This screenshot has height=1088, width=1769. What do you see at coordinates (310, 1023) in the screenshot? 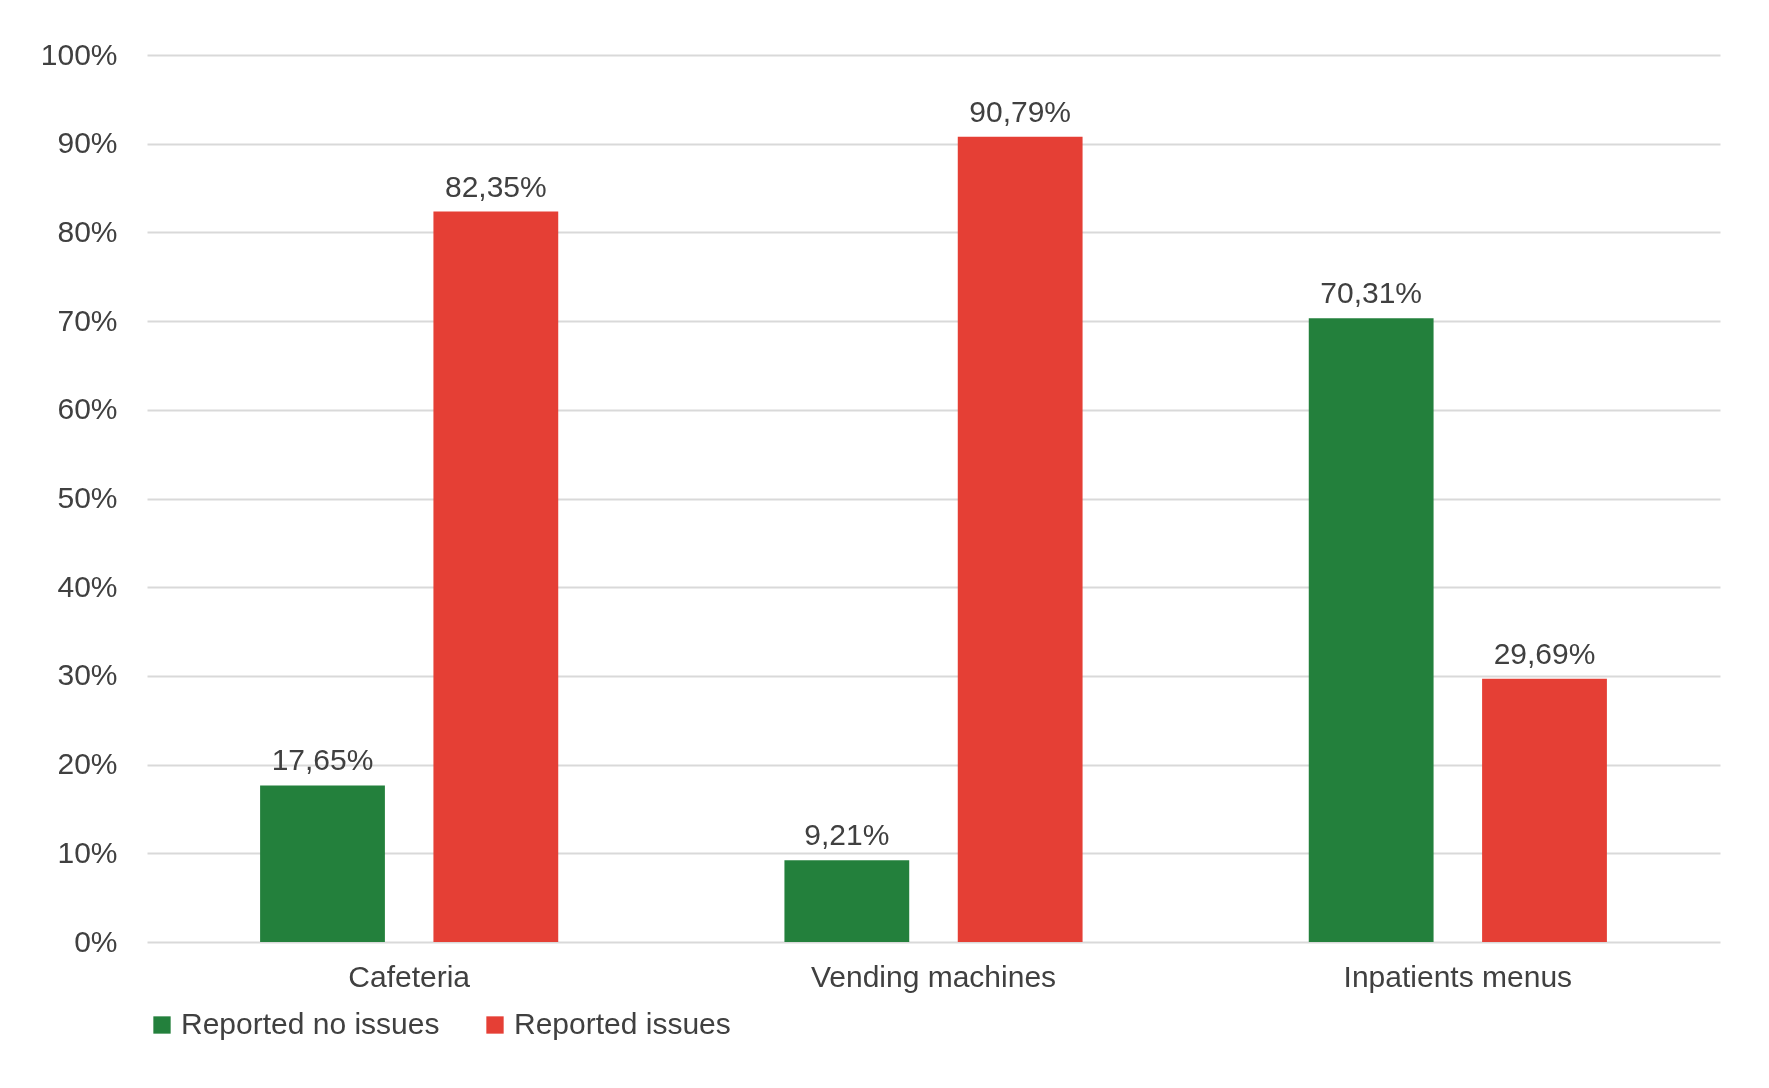
I see `legend-label: Reported no issues` at bounding box center [310, 1023].